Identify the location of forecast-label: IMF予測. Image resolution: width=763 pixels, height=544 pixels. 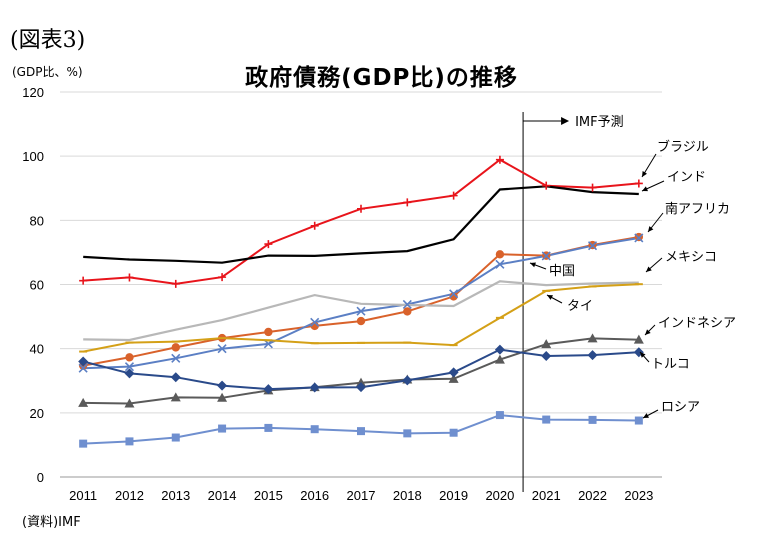
(599, 122).